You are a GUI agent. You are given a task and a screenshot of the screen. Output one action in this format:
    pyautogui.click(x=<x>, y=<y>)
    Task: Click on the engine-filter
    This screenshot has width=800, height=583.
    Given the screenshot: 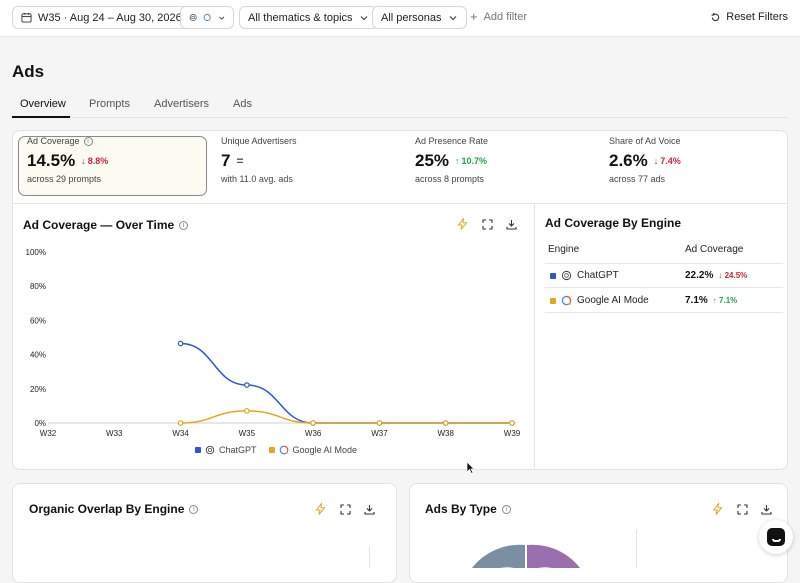 What is the action you would take?
    pyautogui.click(x=207, y=17)
    